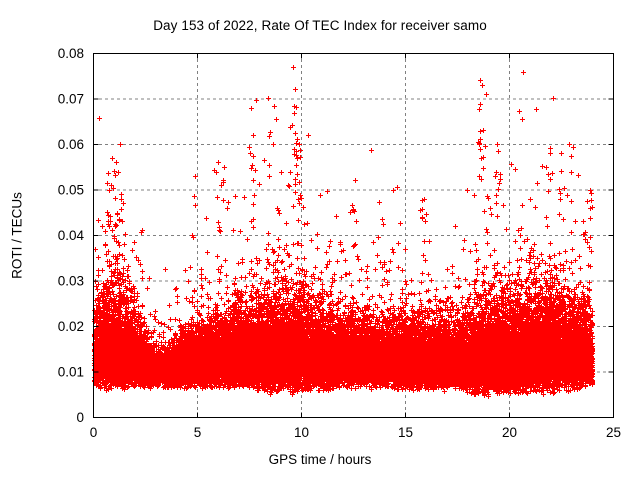  Describe the element at coordinates (509, 432) in the screenshot. I see `x-tick-label: 20` at that location.